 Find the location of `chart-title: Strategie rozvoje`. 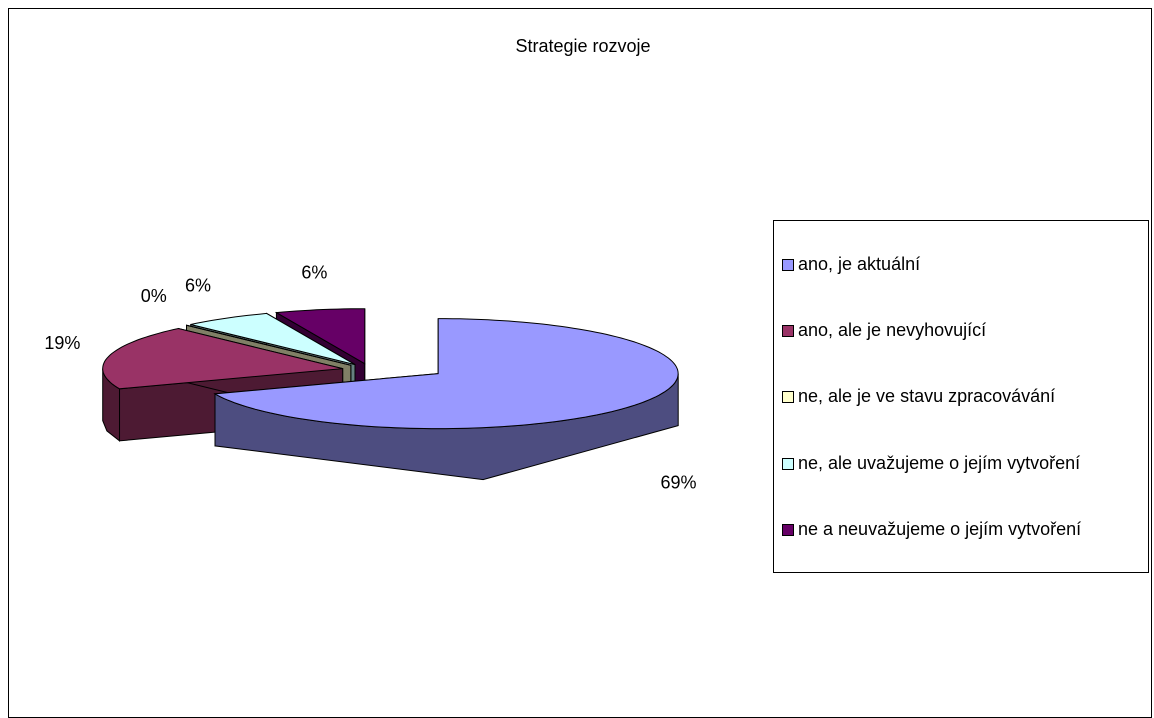

chart-title: Strategie rozvoje is located at coordinates (582, 46).